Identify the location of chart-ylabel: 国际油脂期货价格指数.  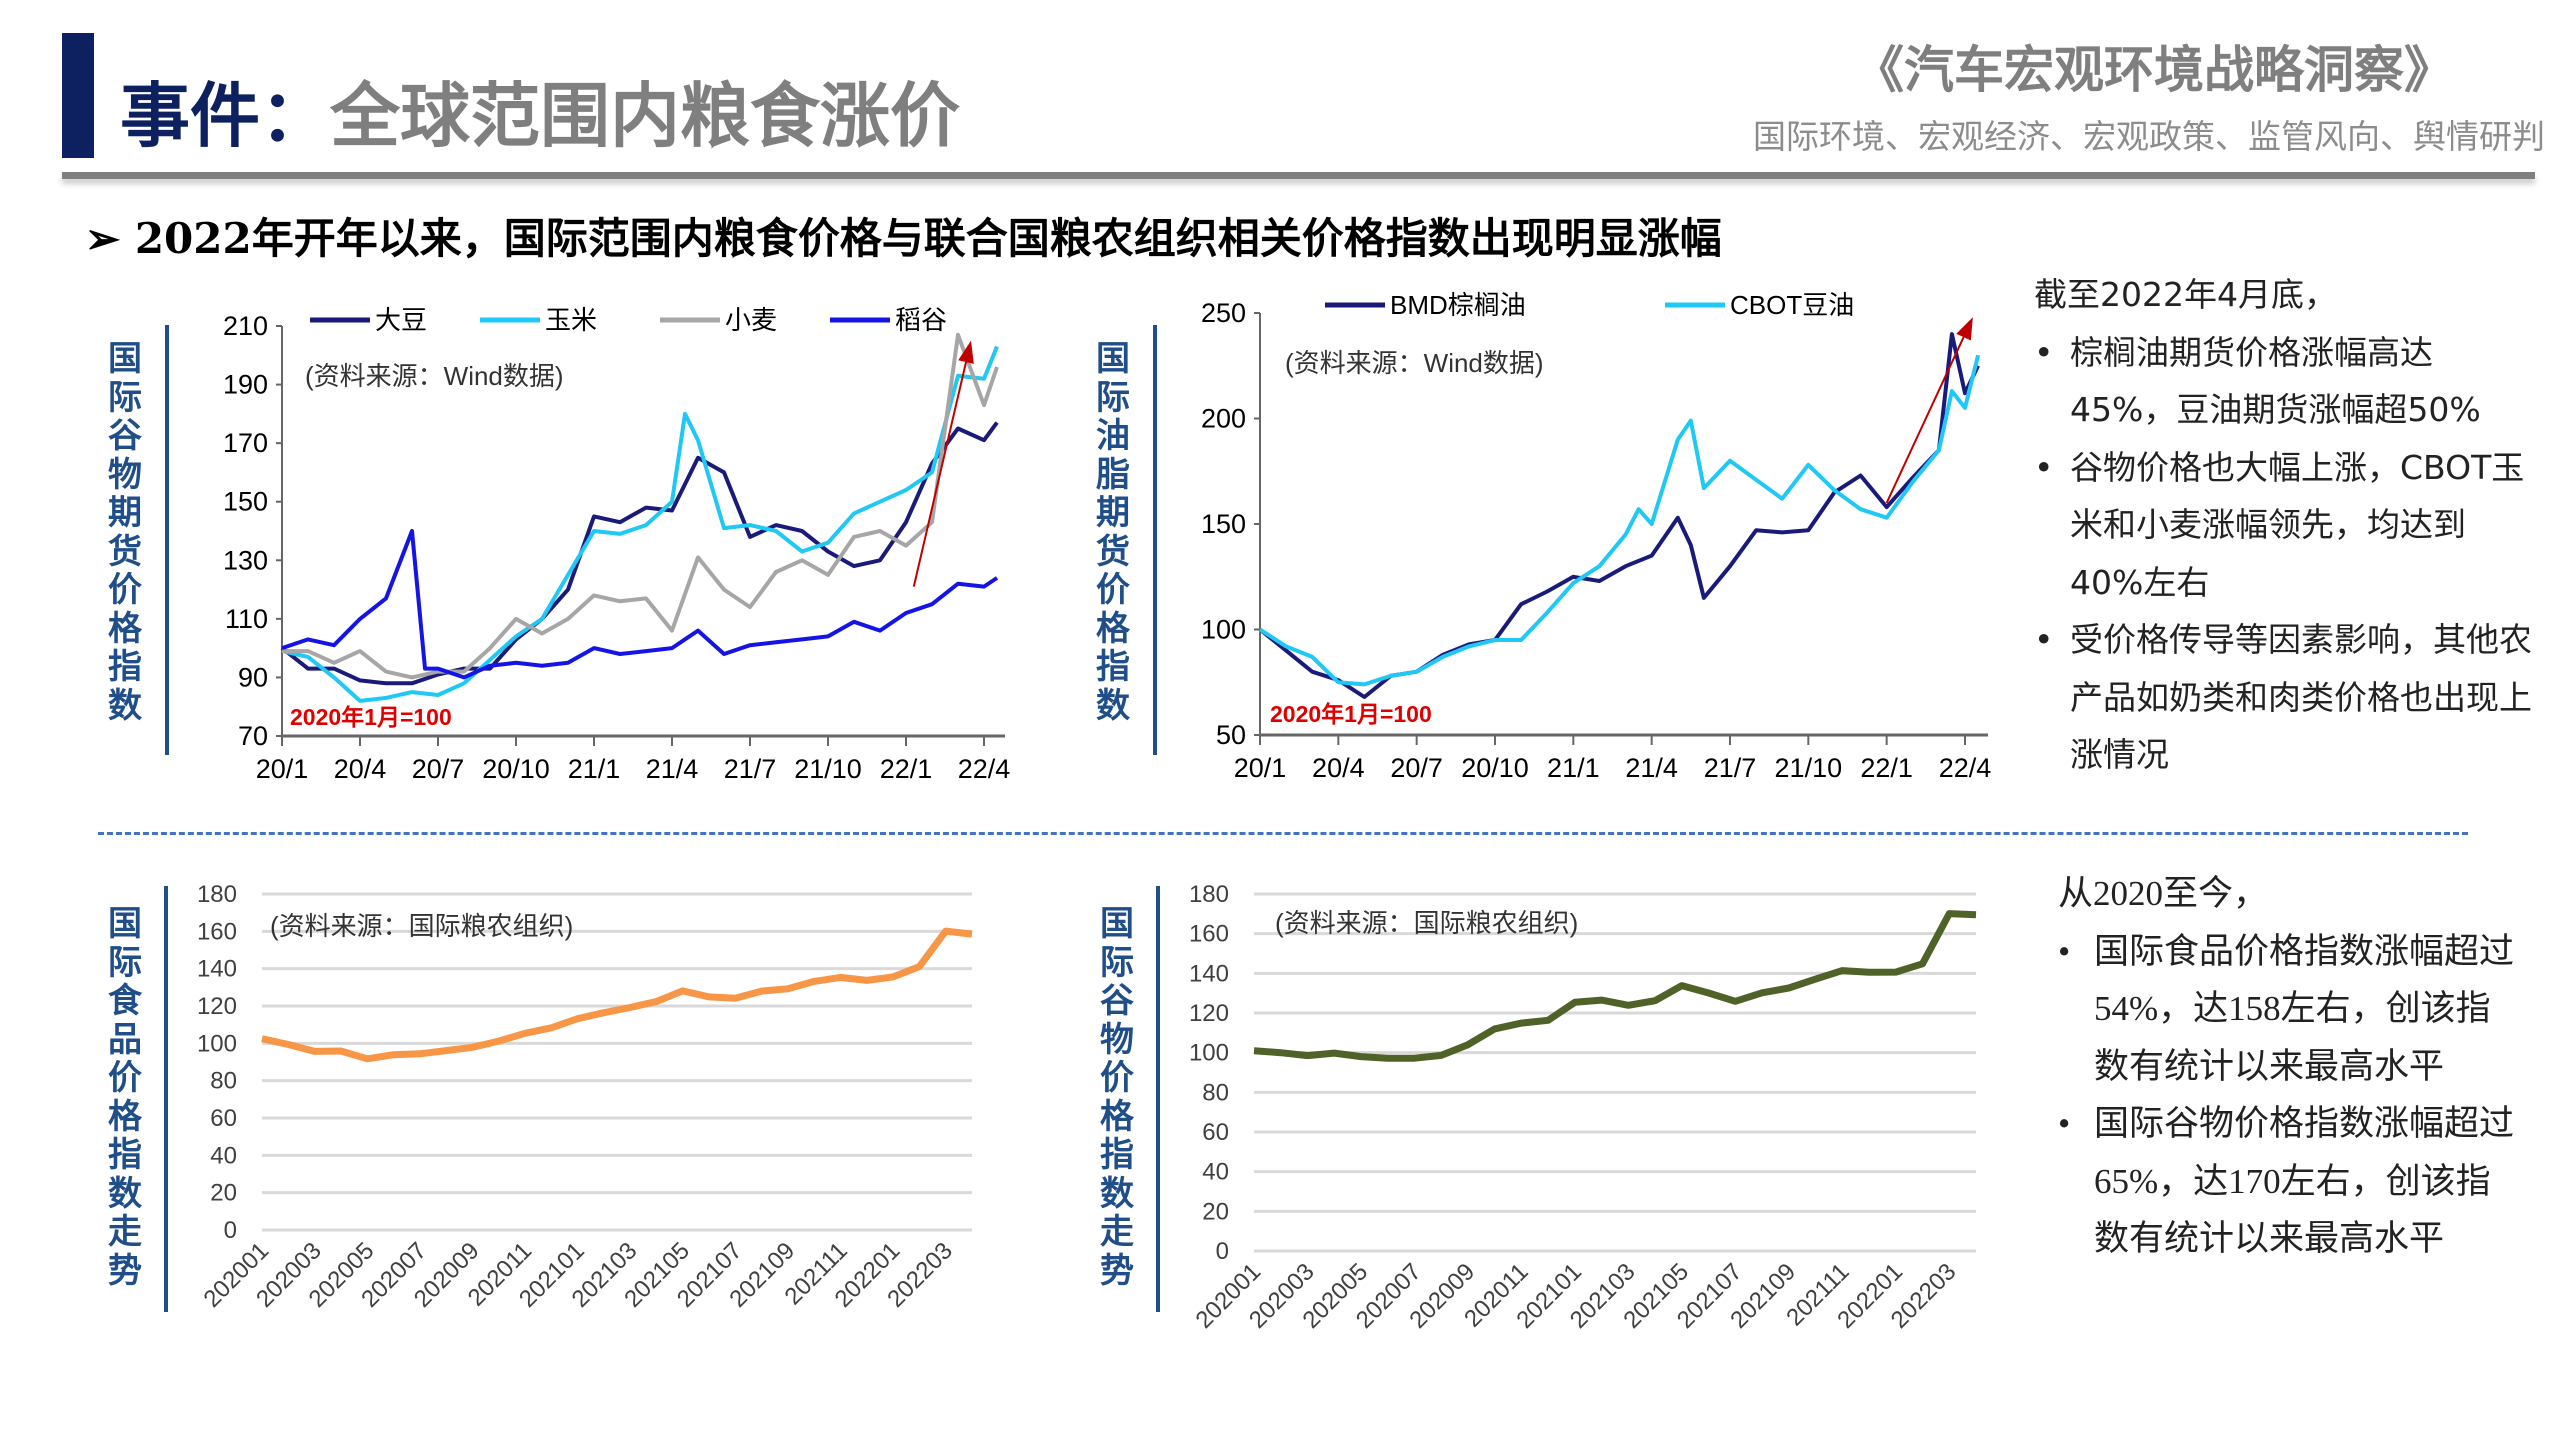
(1113, 532).